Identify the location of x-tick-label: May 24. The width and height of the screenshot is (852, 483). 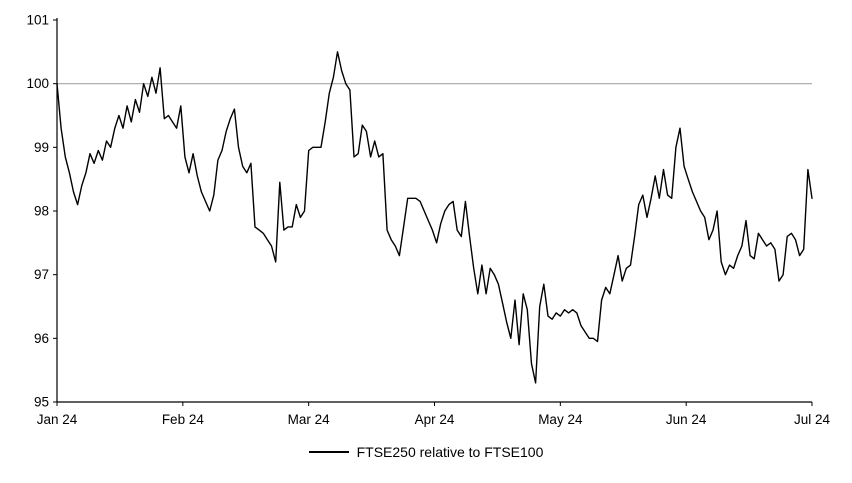
(560, 419).